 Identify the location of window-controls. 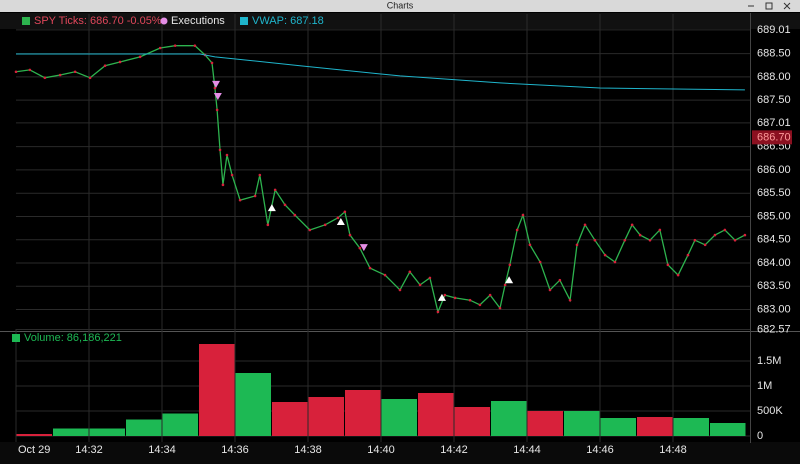
(769, 6).